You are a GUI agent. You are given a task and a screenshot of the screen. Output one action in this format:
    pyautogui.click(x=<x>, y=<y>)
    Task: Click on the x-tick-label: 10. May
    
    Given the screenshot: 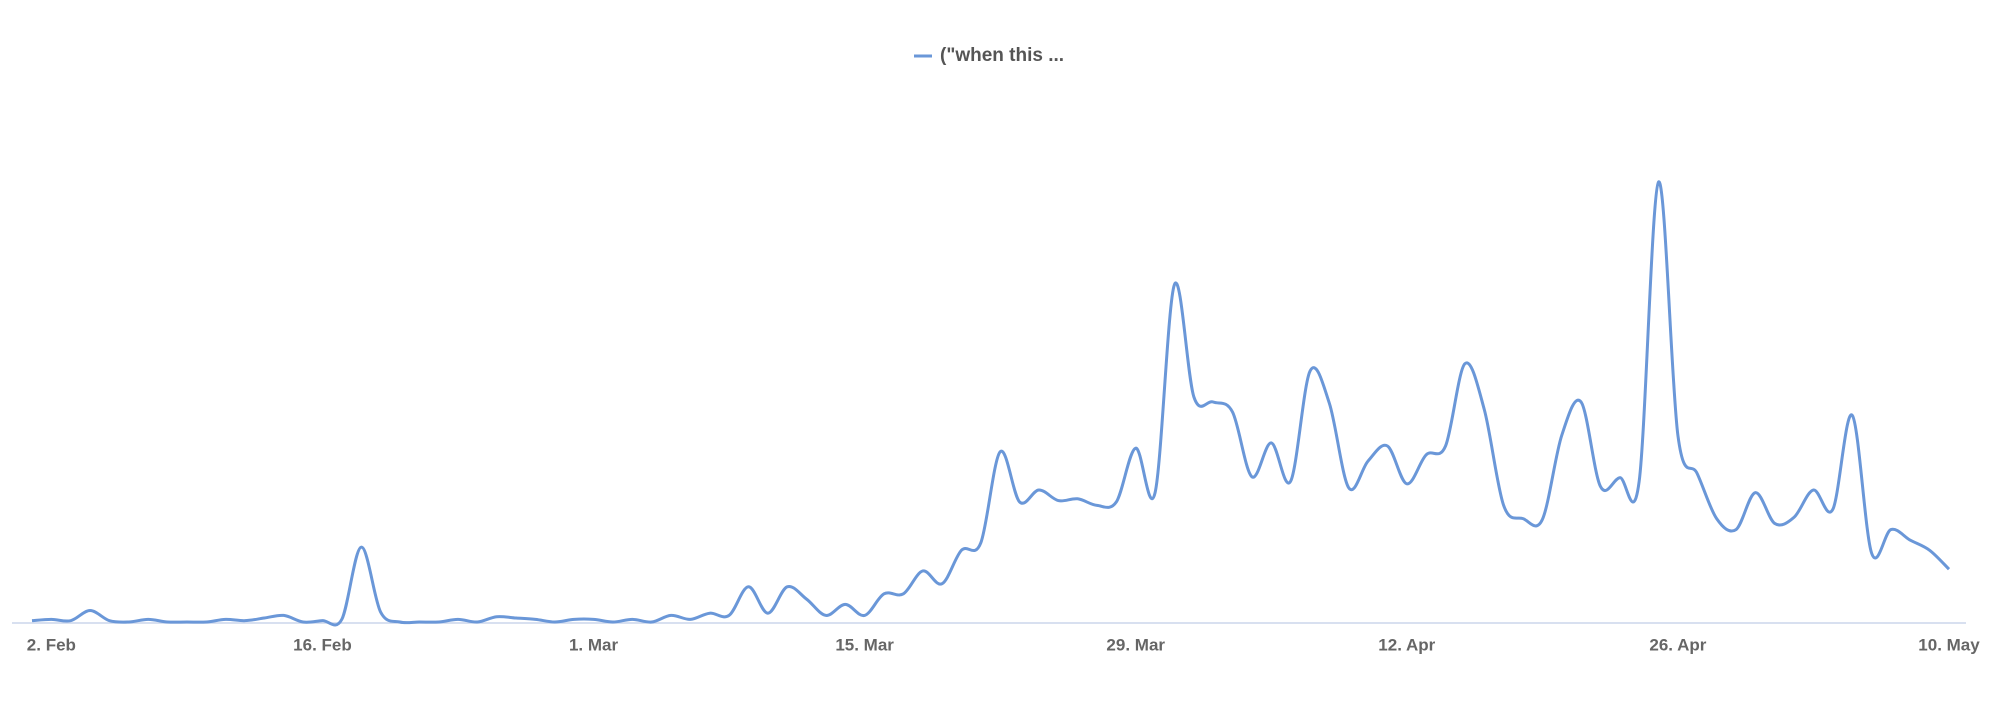 What is the action you would take?
    pyautogui.click(x=1949, y=644)
    